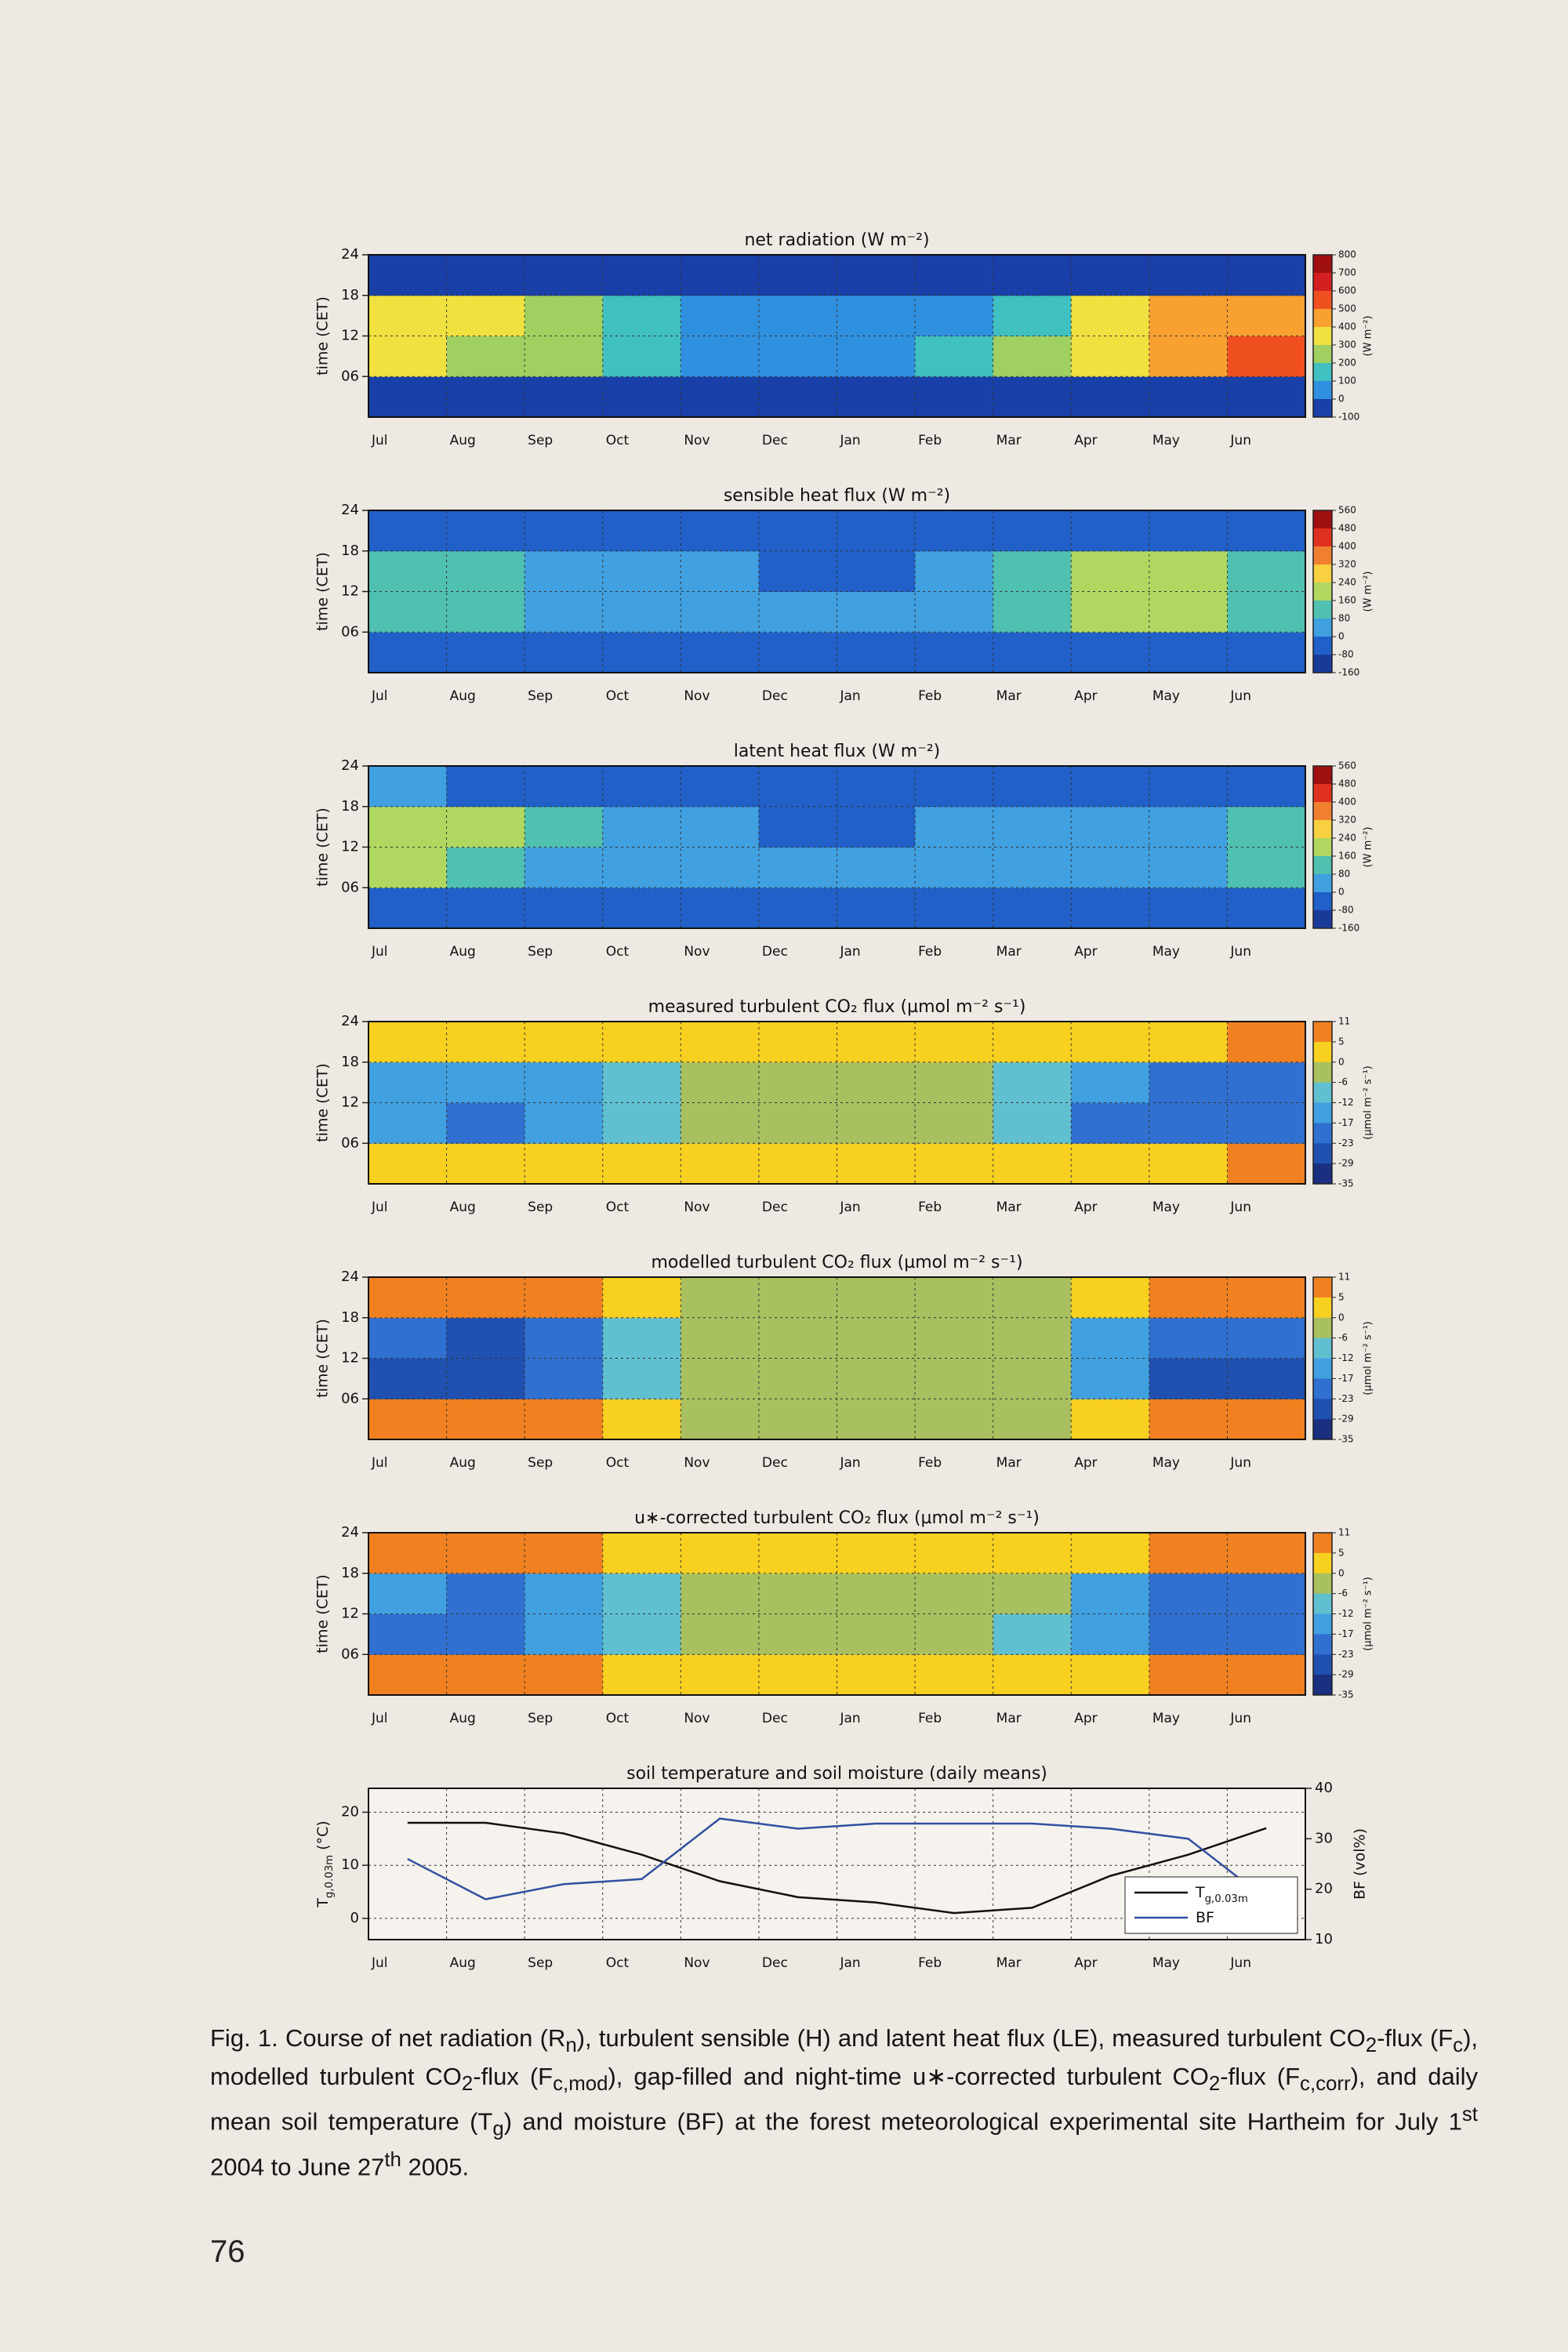 This screenshot has width=1568, height=2352. I want to click on colorbar-frame, so click(1322, 847).